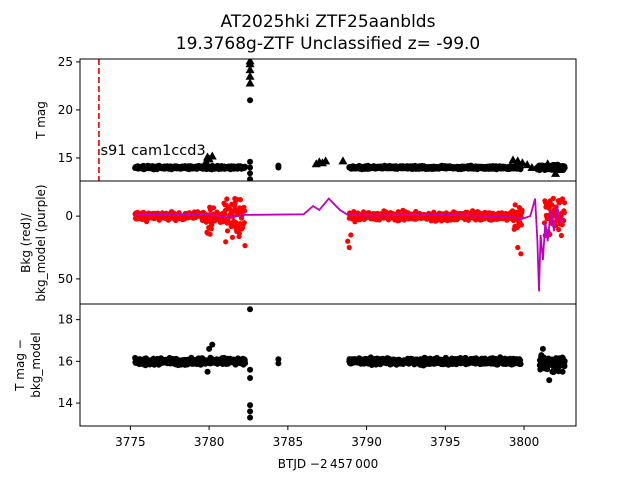 Image resolution: width=640 pixels, height=480 pixels. I want to click on y-tick-label-diff: 16, so click(65, 361).